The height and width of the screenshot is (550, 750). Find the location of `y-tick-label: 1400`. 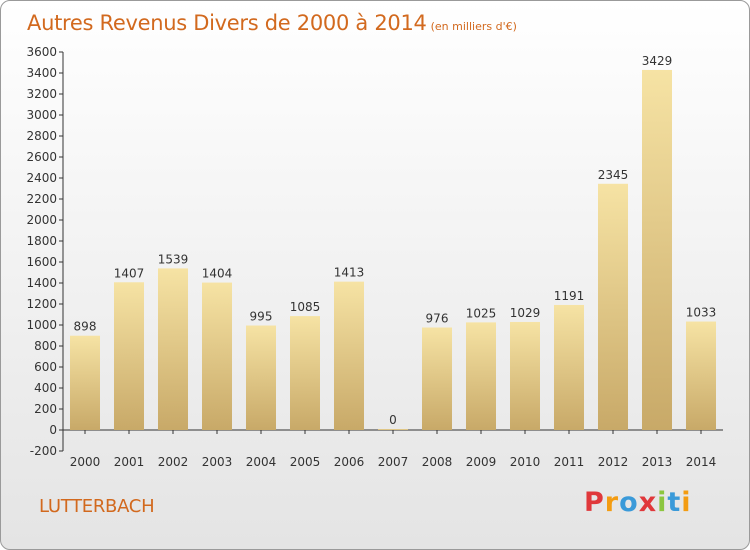

y-tick-label: 1400 is located at coordinates (41, 283).